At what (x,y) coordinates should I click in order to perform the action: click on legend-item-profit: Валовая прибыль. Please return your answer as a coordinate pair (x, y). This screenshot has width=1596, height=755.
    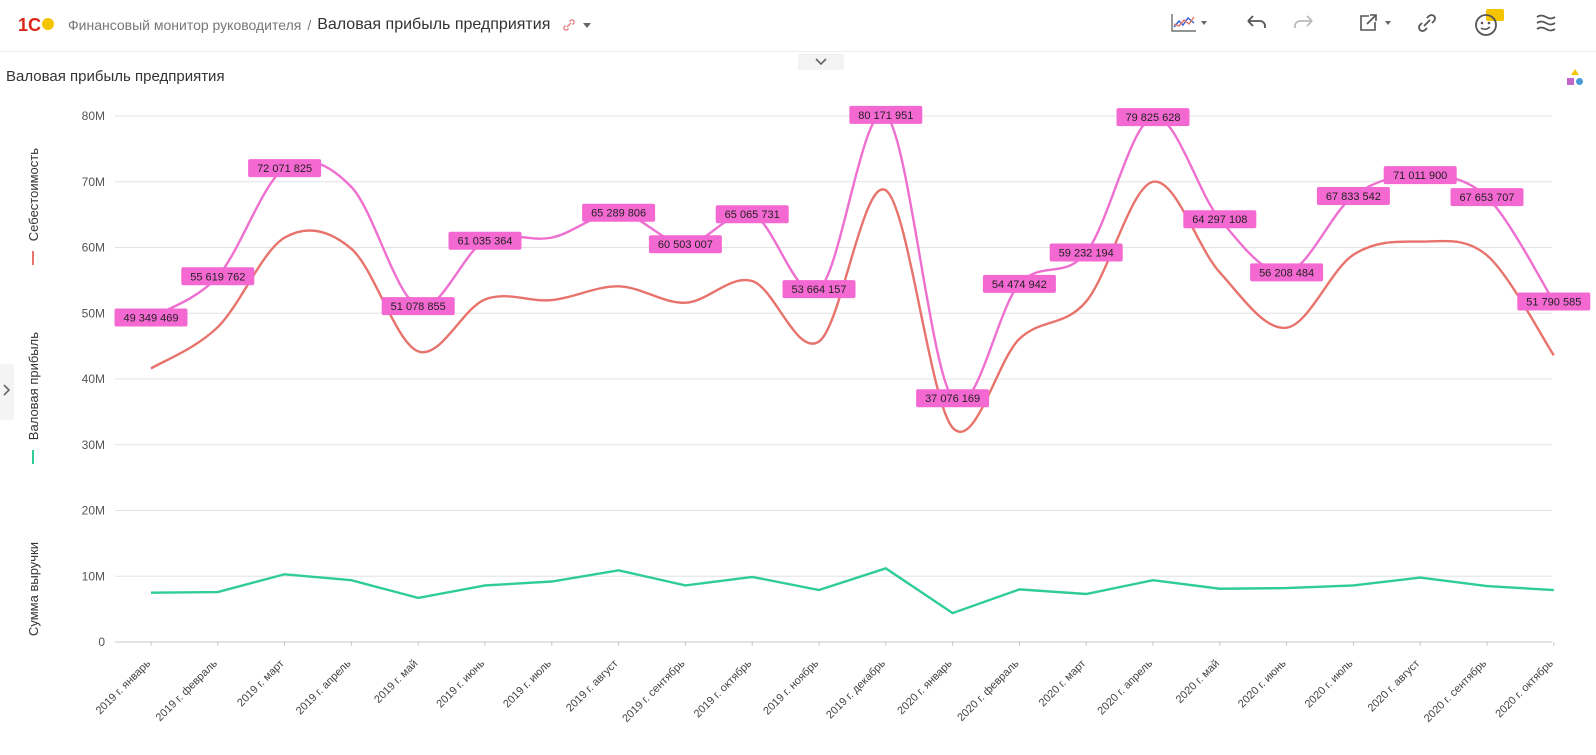
    Looking at the image, I should click on (33, 398).